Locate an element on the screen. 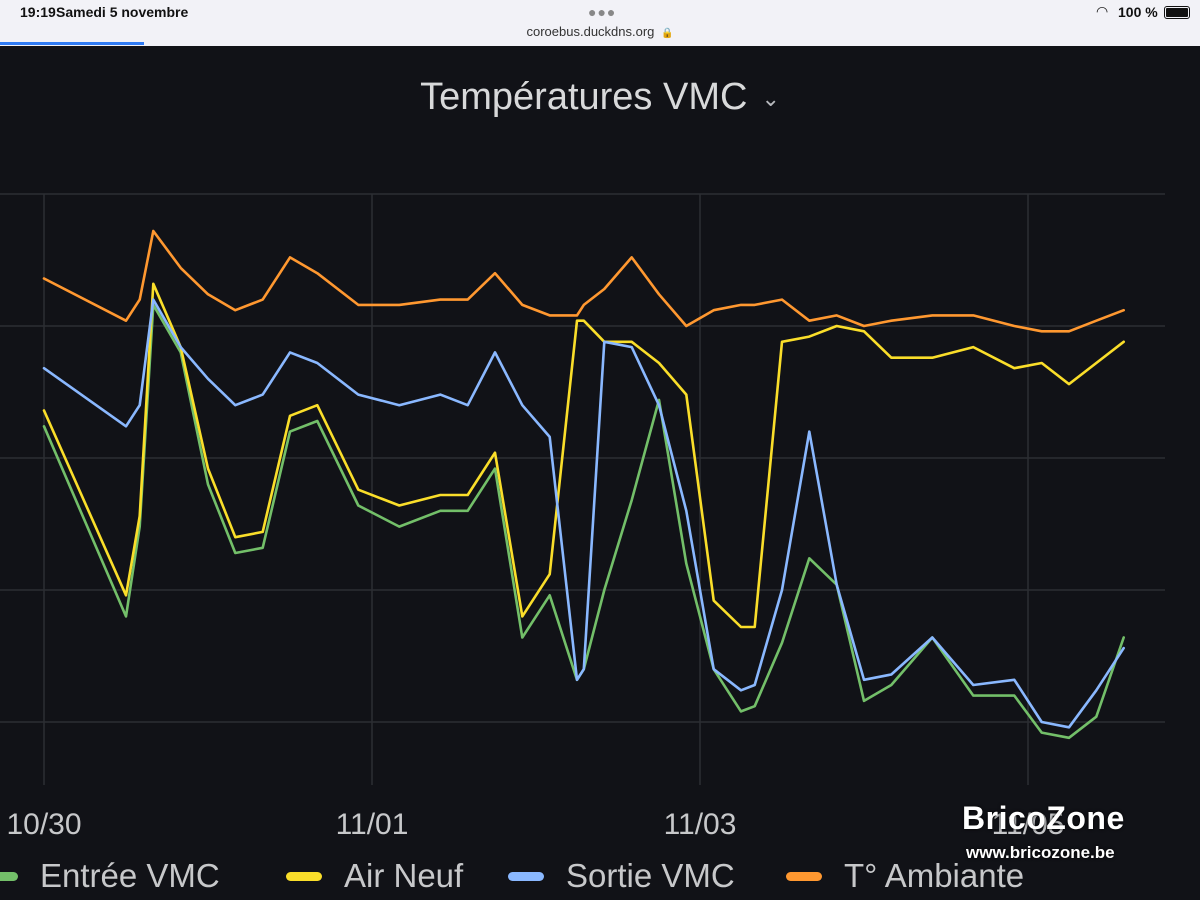 The height and width of the screenshot is (900, 1200). battery-percent: 100 % is located at coordinates (1138, 12).